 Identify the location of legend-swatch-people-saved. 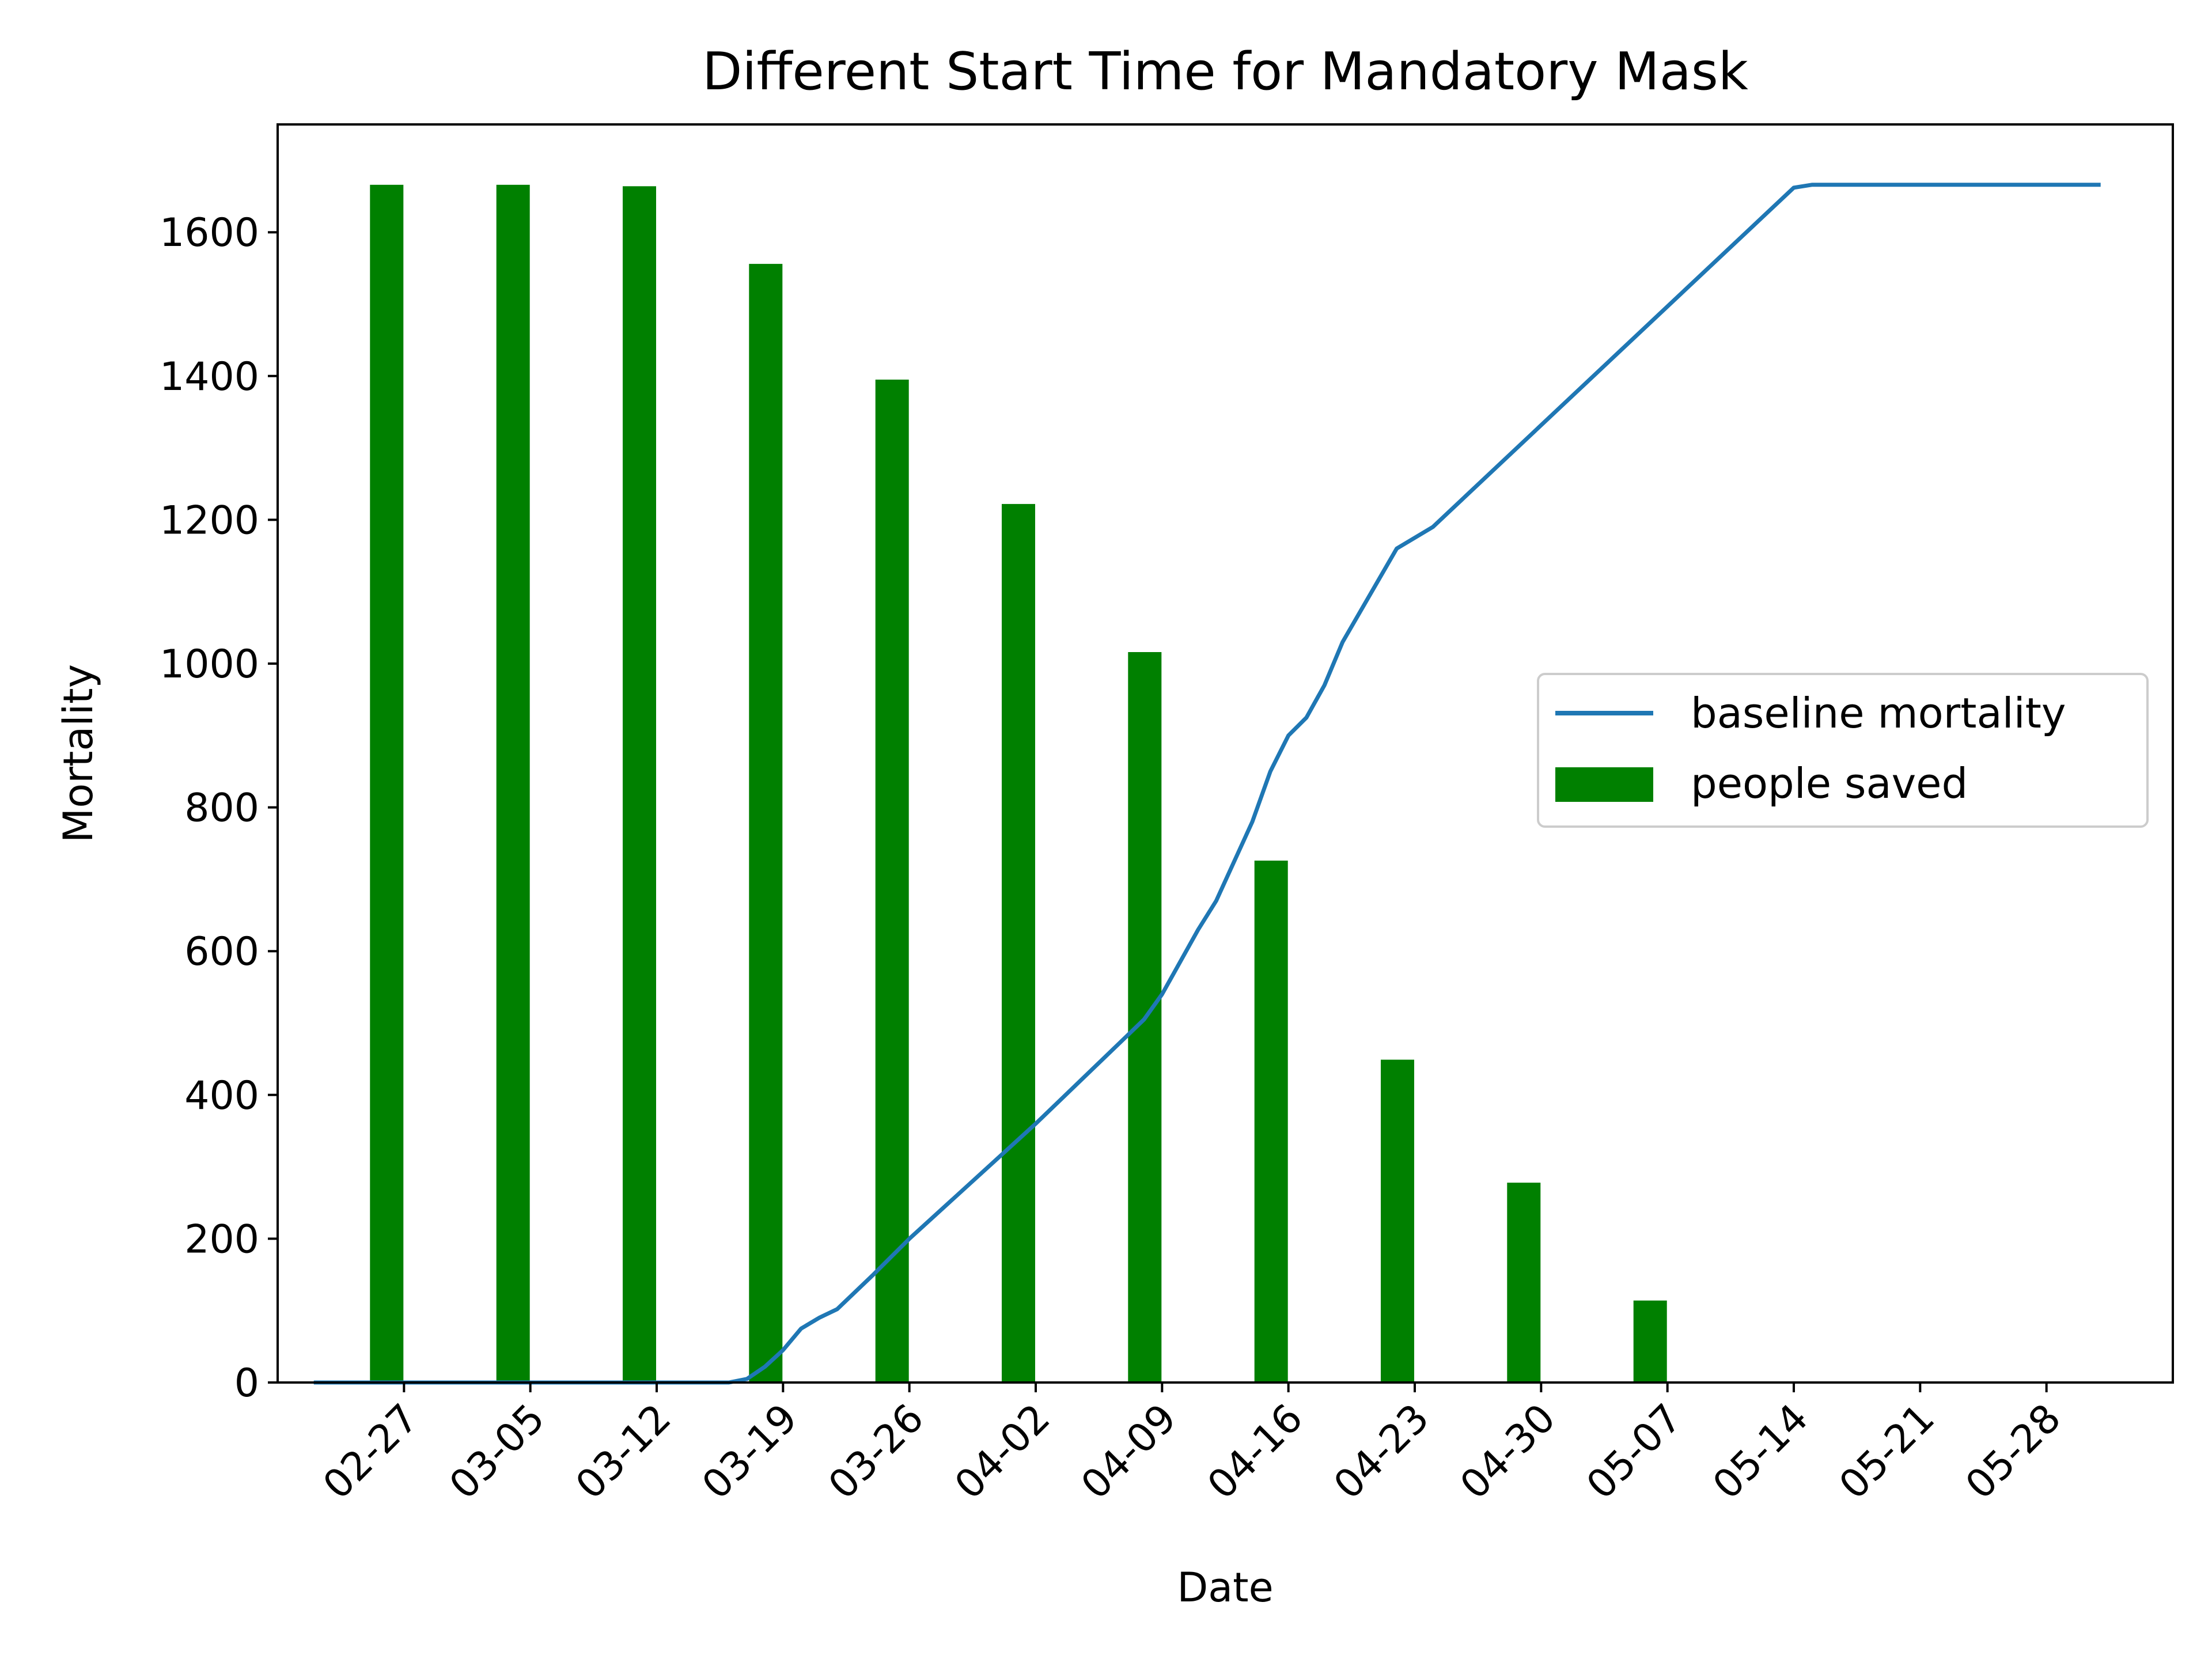
(1604, 784).